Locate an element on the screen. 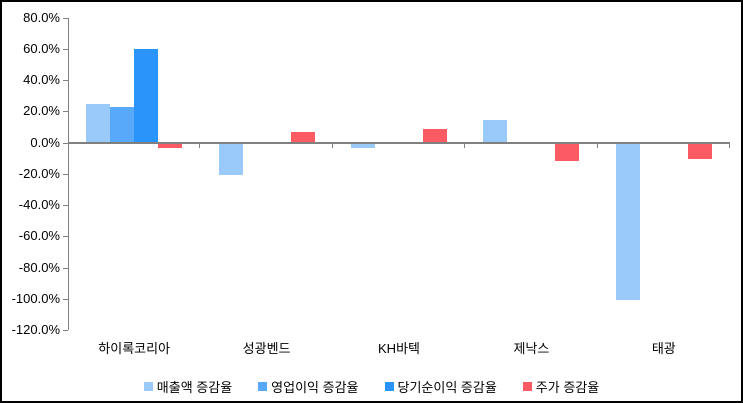  y-tick-label: 40.0% is located at coordinates (41, 79).